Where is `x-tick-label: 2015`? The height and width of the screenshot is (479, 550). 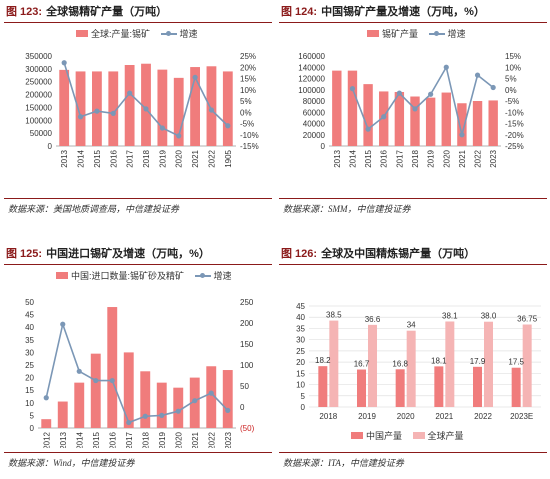
x-tick-label: 2015 is located at coordinates (96, 439).